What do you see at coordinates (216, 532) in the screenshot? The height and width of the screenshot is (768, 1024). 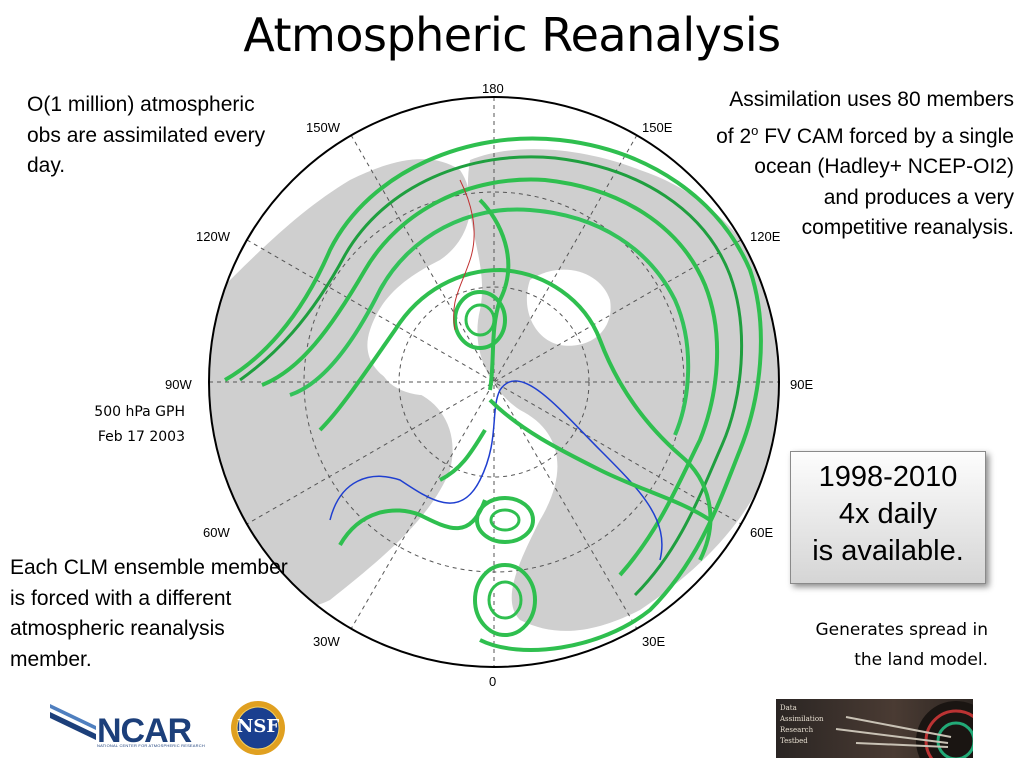 I see `label-60w: 60W` at bounding box center [216, 532].